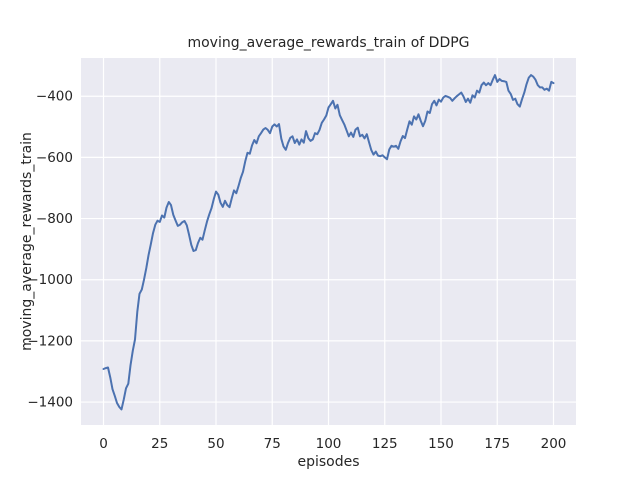  What do you see at coordinates (328, 462) in the screenshot?
I see `x-axis-label: episodes` at bounding box center [328, 462].